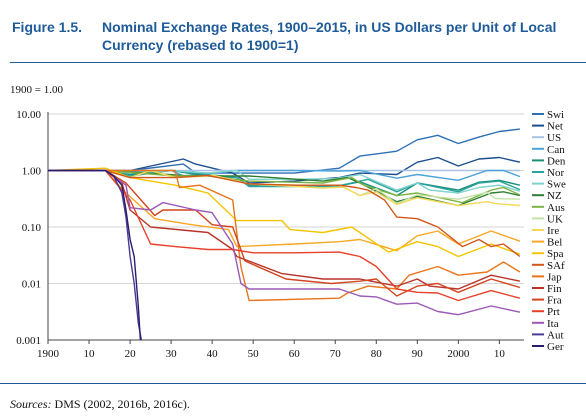  What do you see at coordinates (293, 383) in the screenshot?
I see `footer-rule` at bounding box center [293, 383].